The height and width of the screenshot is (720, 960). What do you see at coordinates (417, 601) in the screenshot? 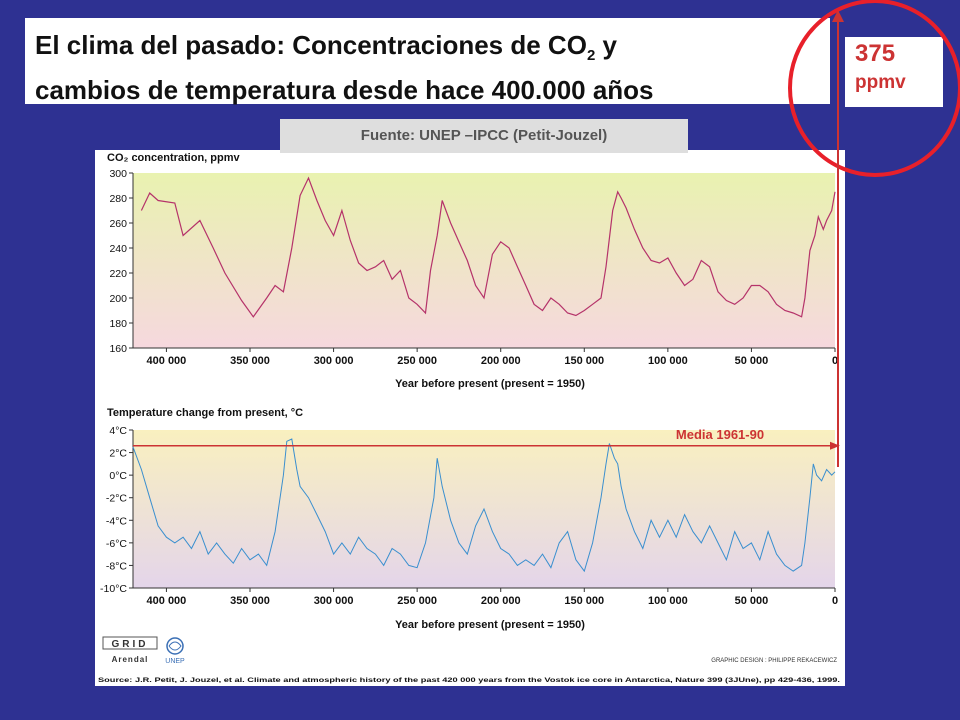
I see `temp-x-tick-label: 250 000` at bounding box center [417, 601].